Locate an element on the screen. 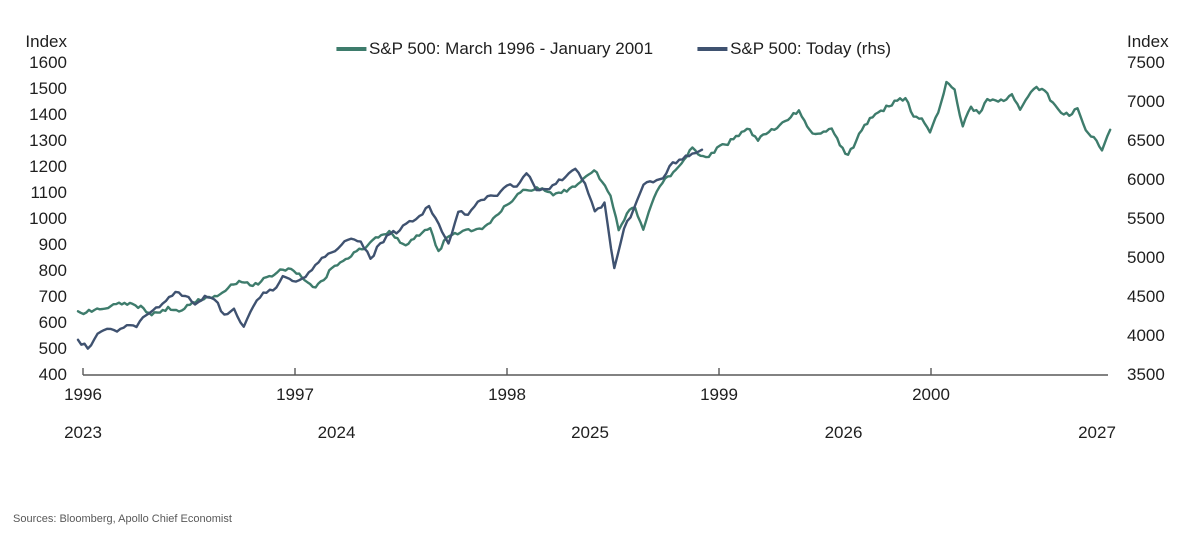 The width and height of the screenshot is (1199, 544). left-axis-tick-label: 1300 is located at coordinates (48, 140).